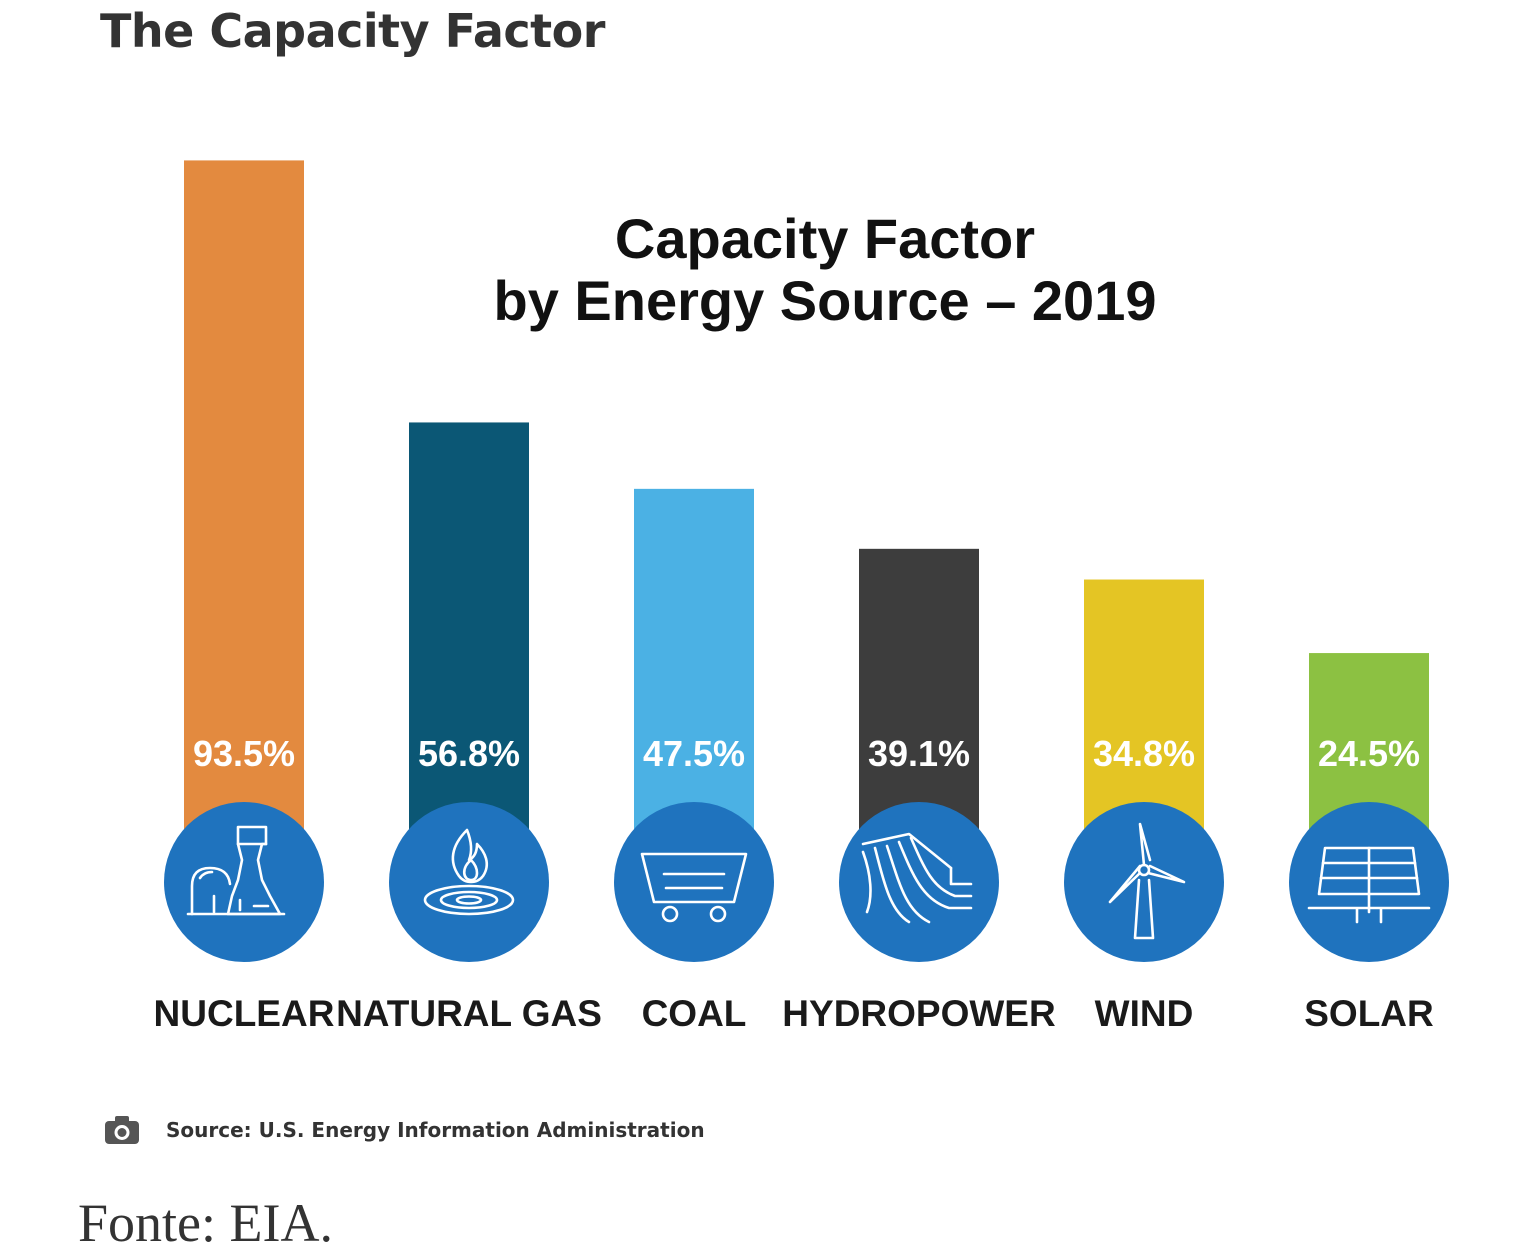 This screenshot has width=1513, height=1254. What do you see at coordinates (694, 753) in the screenshot?
I see `value-label-coal: 47.5%` at bounding box center [694, 753].